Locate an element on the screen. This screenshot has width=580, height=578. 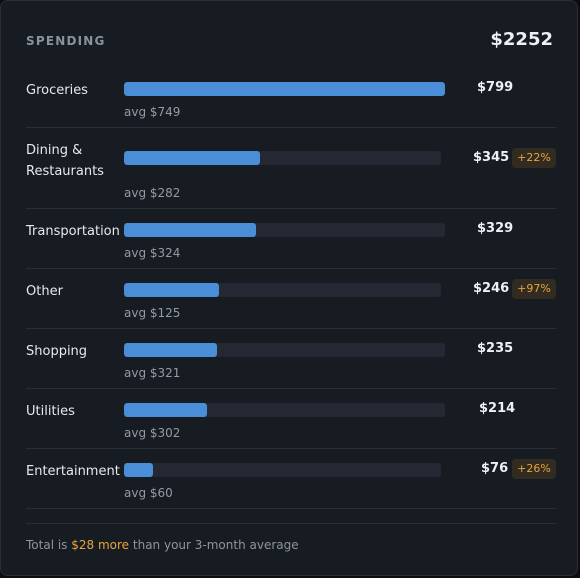
category-name: Dining & Restaurants is located at coordinates (65, 161).